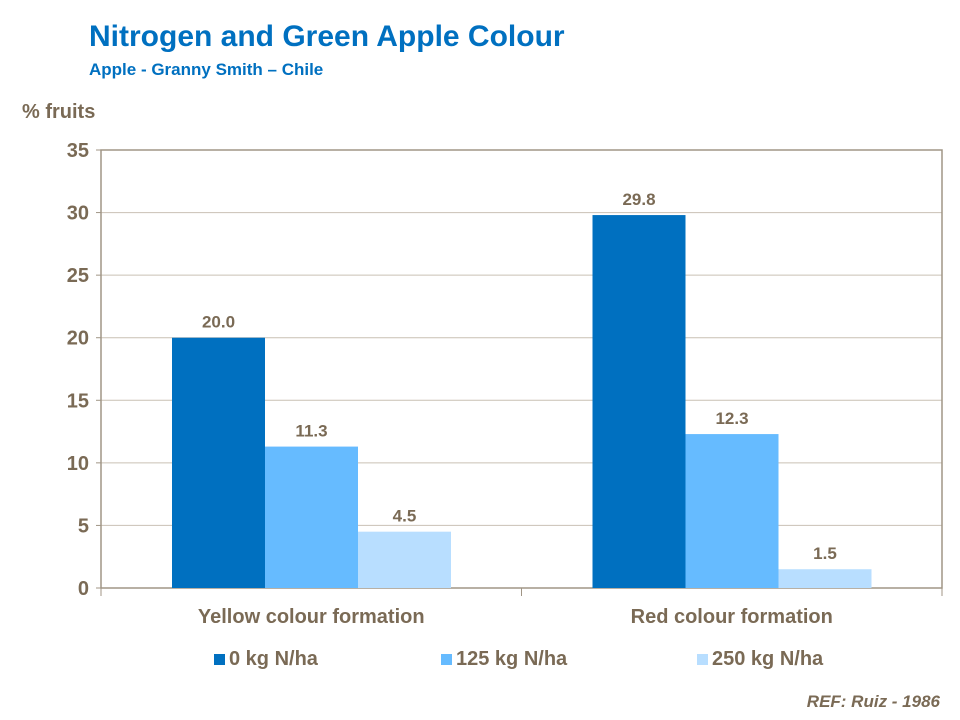 Image resolution: width=960 pixels, height=720 pixels. I want to click on y-tick-label: 10, so click(78, 464).